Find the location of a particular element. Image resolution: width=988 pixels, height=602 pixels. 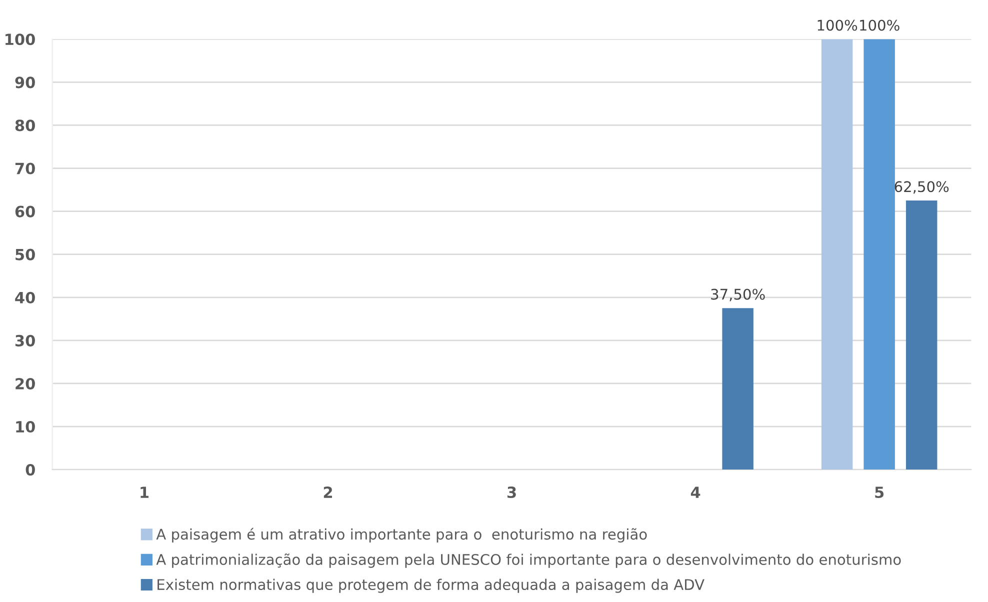

y-tick-label: 50 is located at coordinates (25, 254).